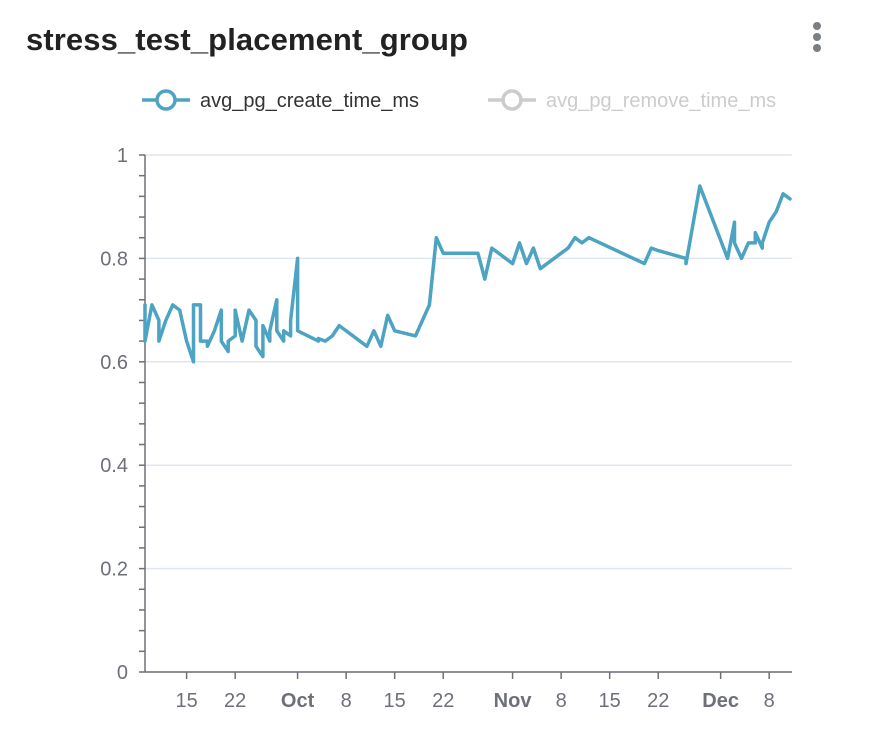 The width and height of the screenshot is (896, 730). What do you see at coordinates (247, 39) in the screenshot?
I see `panel-title: stress_test_placement_group` at bounding box center [247, 39].